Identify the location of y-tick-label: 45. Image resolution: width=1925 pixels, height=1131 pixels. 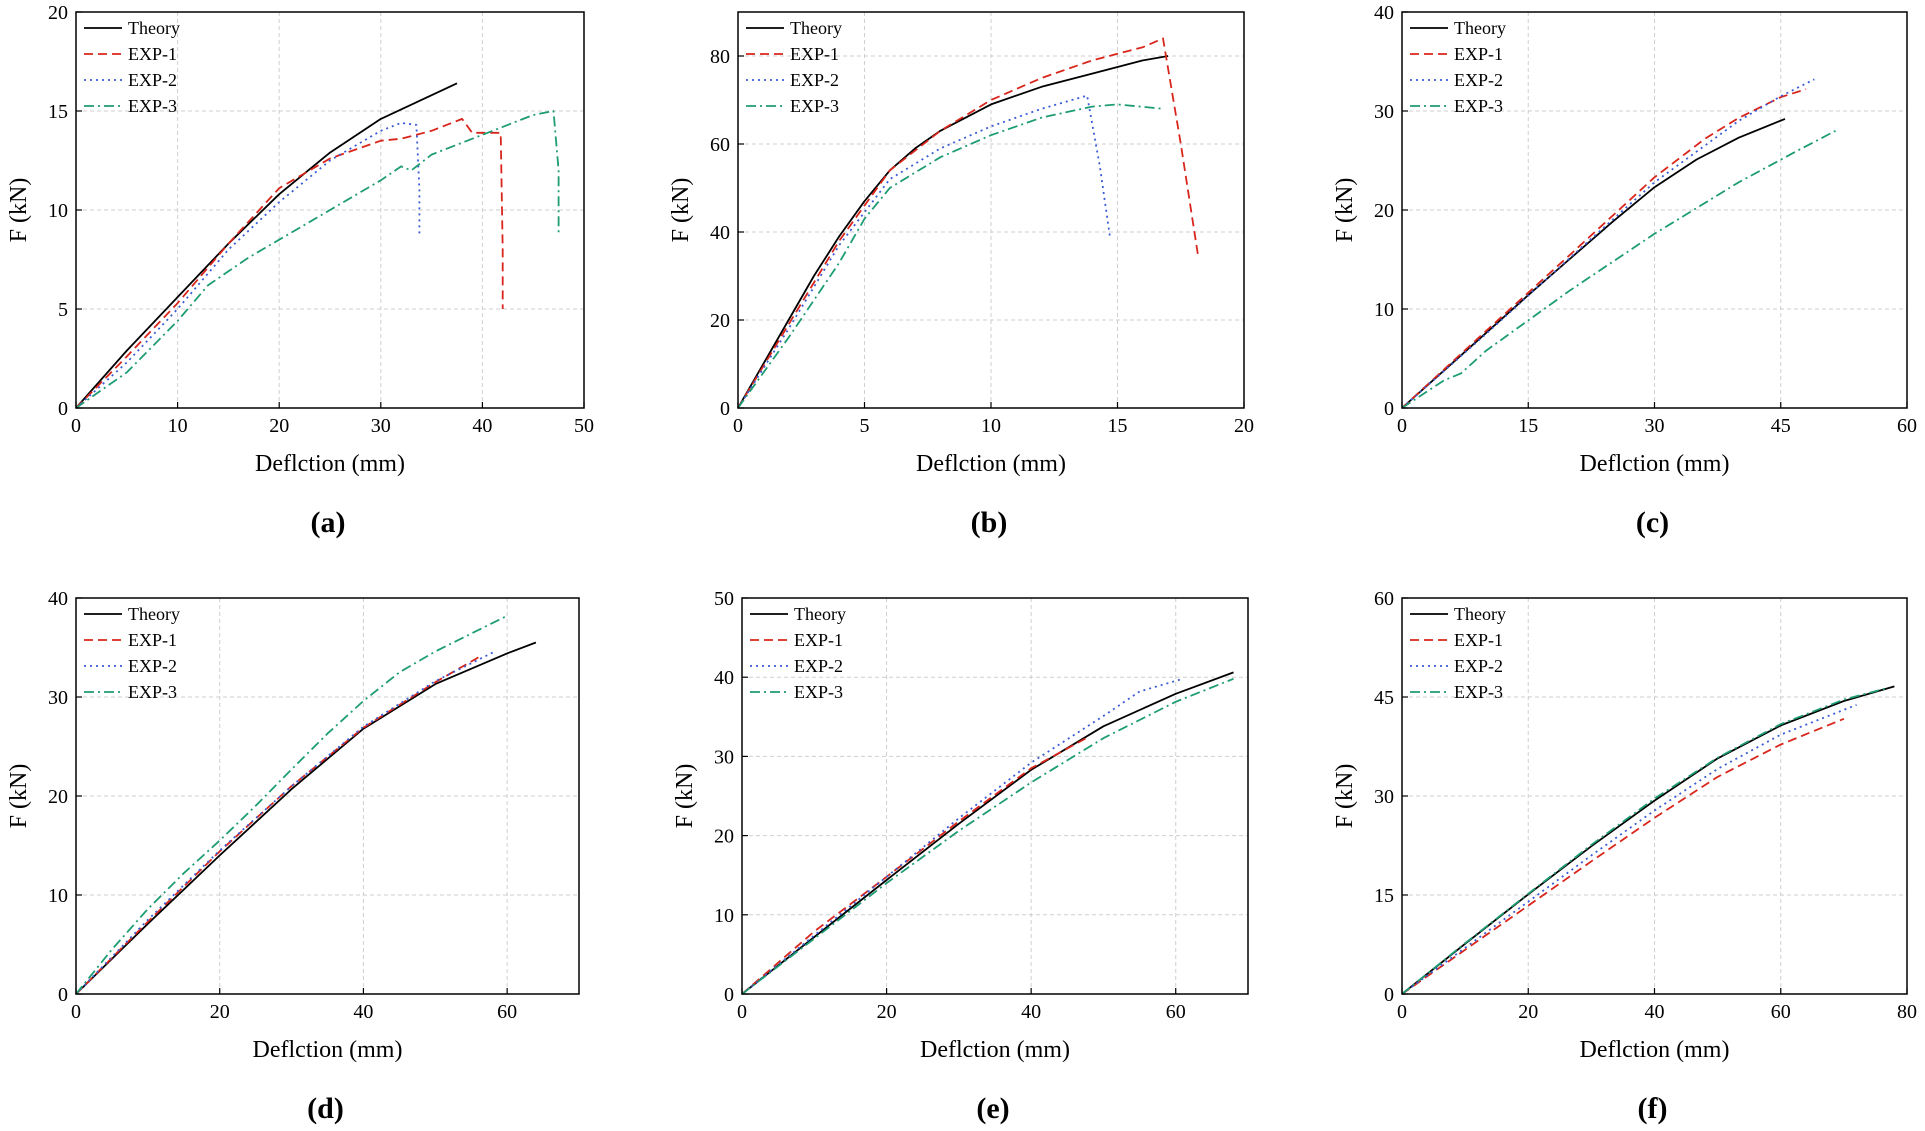
(1384, 698).